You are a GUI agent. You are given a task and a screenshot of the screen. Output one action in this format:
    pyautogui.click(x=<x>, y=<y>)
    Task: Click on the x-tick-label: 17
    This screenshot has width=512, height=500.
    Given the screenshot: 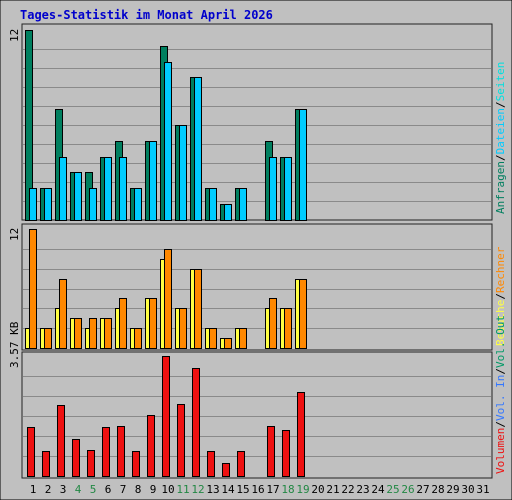 What is the action you would take?
    pyautogui.click(x=272, y=489)
    